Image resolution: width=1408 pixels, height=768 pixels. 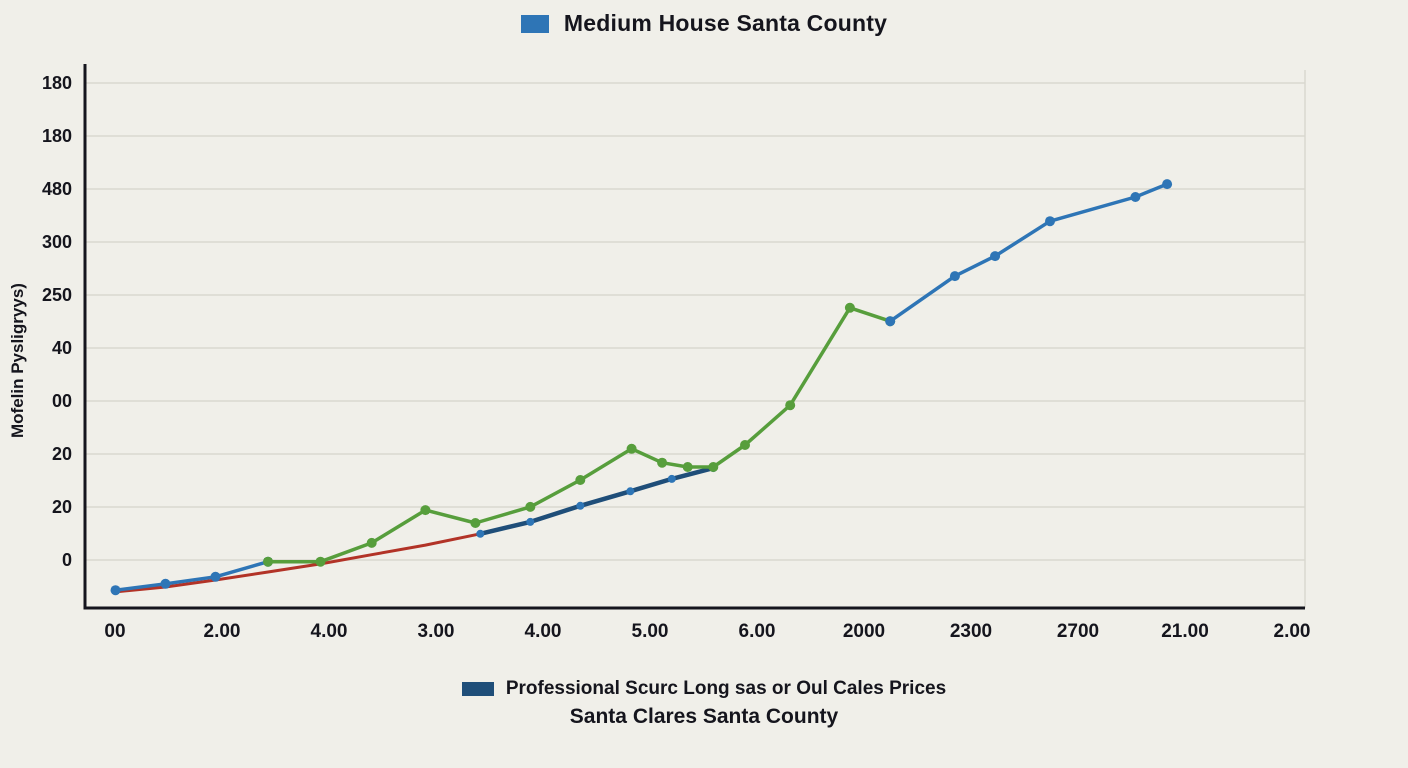 What do you see at coordinates (477, 689) in the screenshot?
I see `bottom-legend-swatch` at bounding box center [477, 689].